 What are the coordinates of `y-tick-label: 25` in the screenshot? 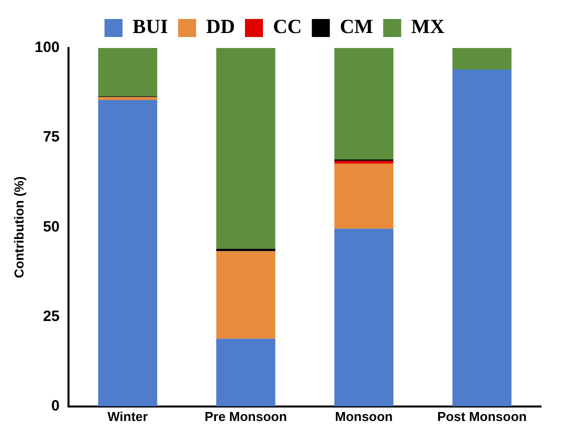 It's located at (51, 316).